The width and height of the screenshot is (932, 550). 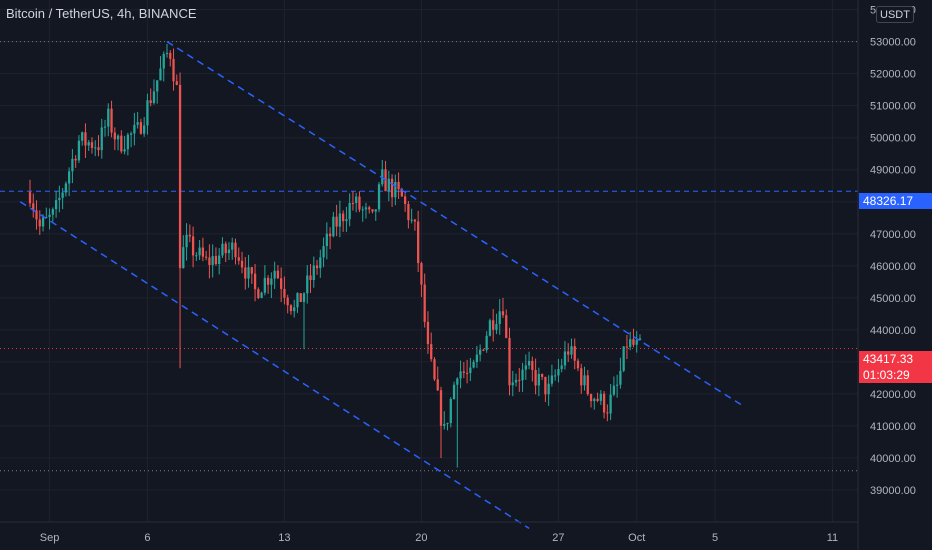 What do you see at coordinates (893, 459) in the screenshot?
I see `y-tick-label: 40000.00` at bounding box center [893, 459].